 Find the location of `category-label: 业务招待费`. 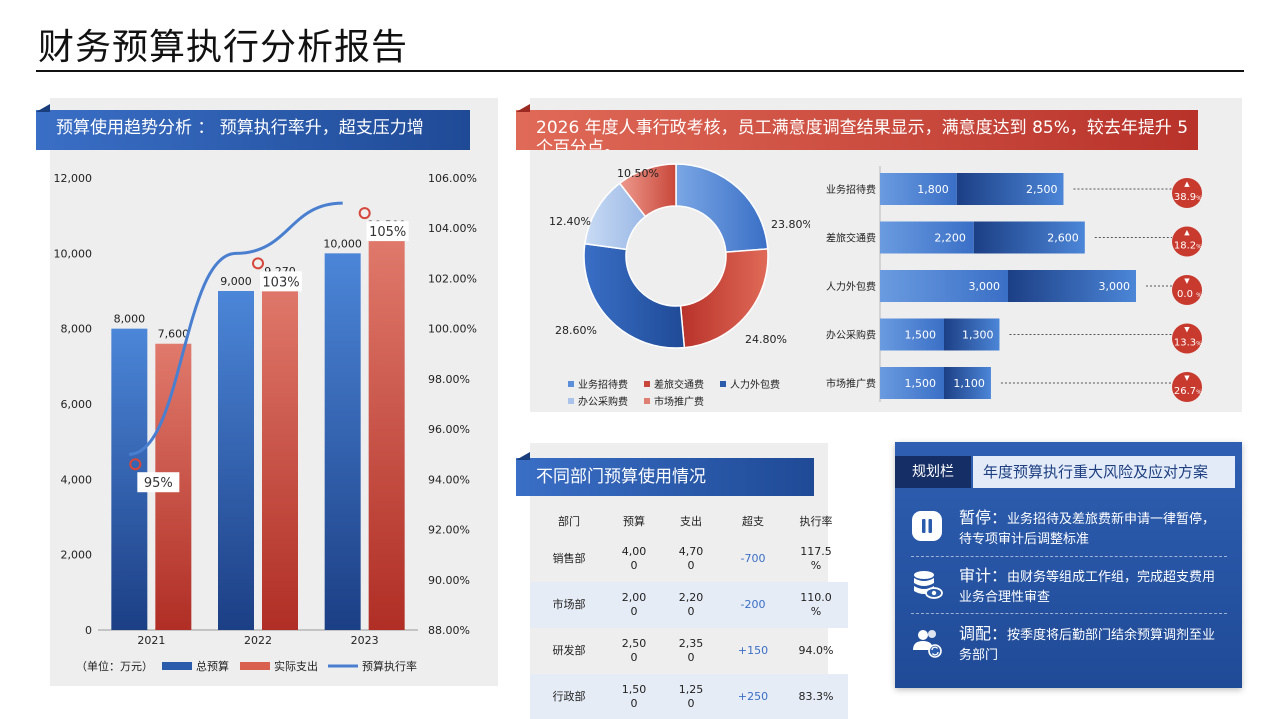

category-label: 业务招待费 is located at coordinates (851, 189).